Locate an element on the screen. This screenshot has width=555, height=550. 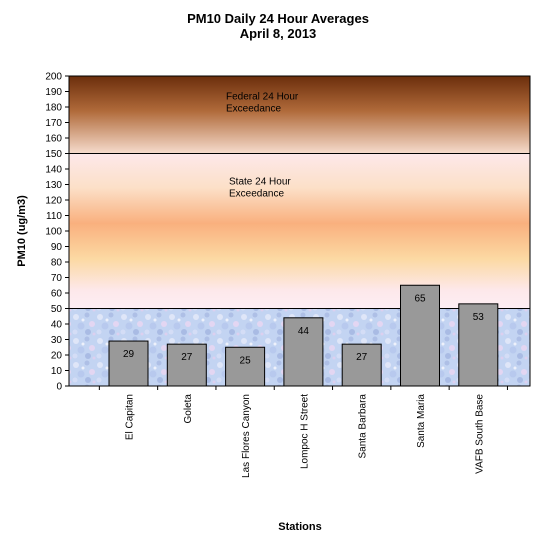
y-tick-label: 10 is located at coordinates (57, 371).